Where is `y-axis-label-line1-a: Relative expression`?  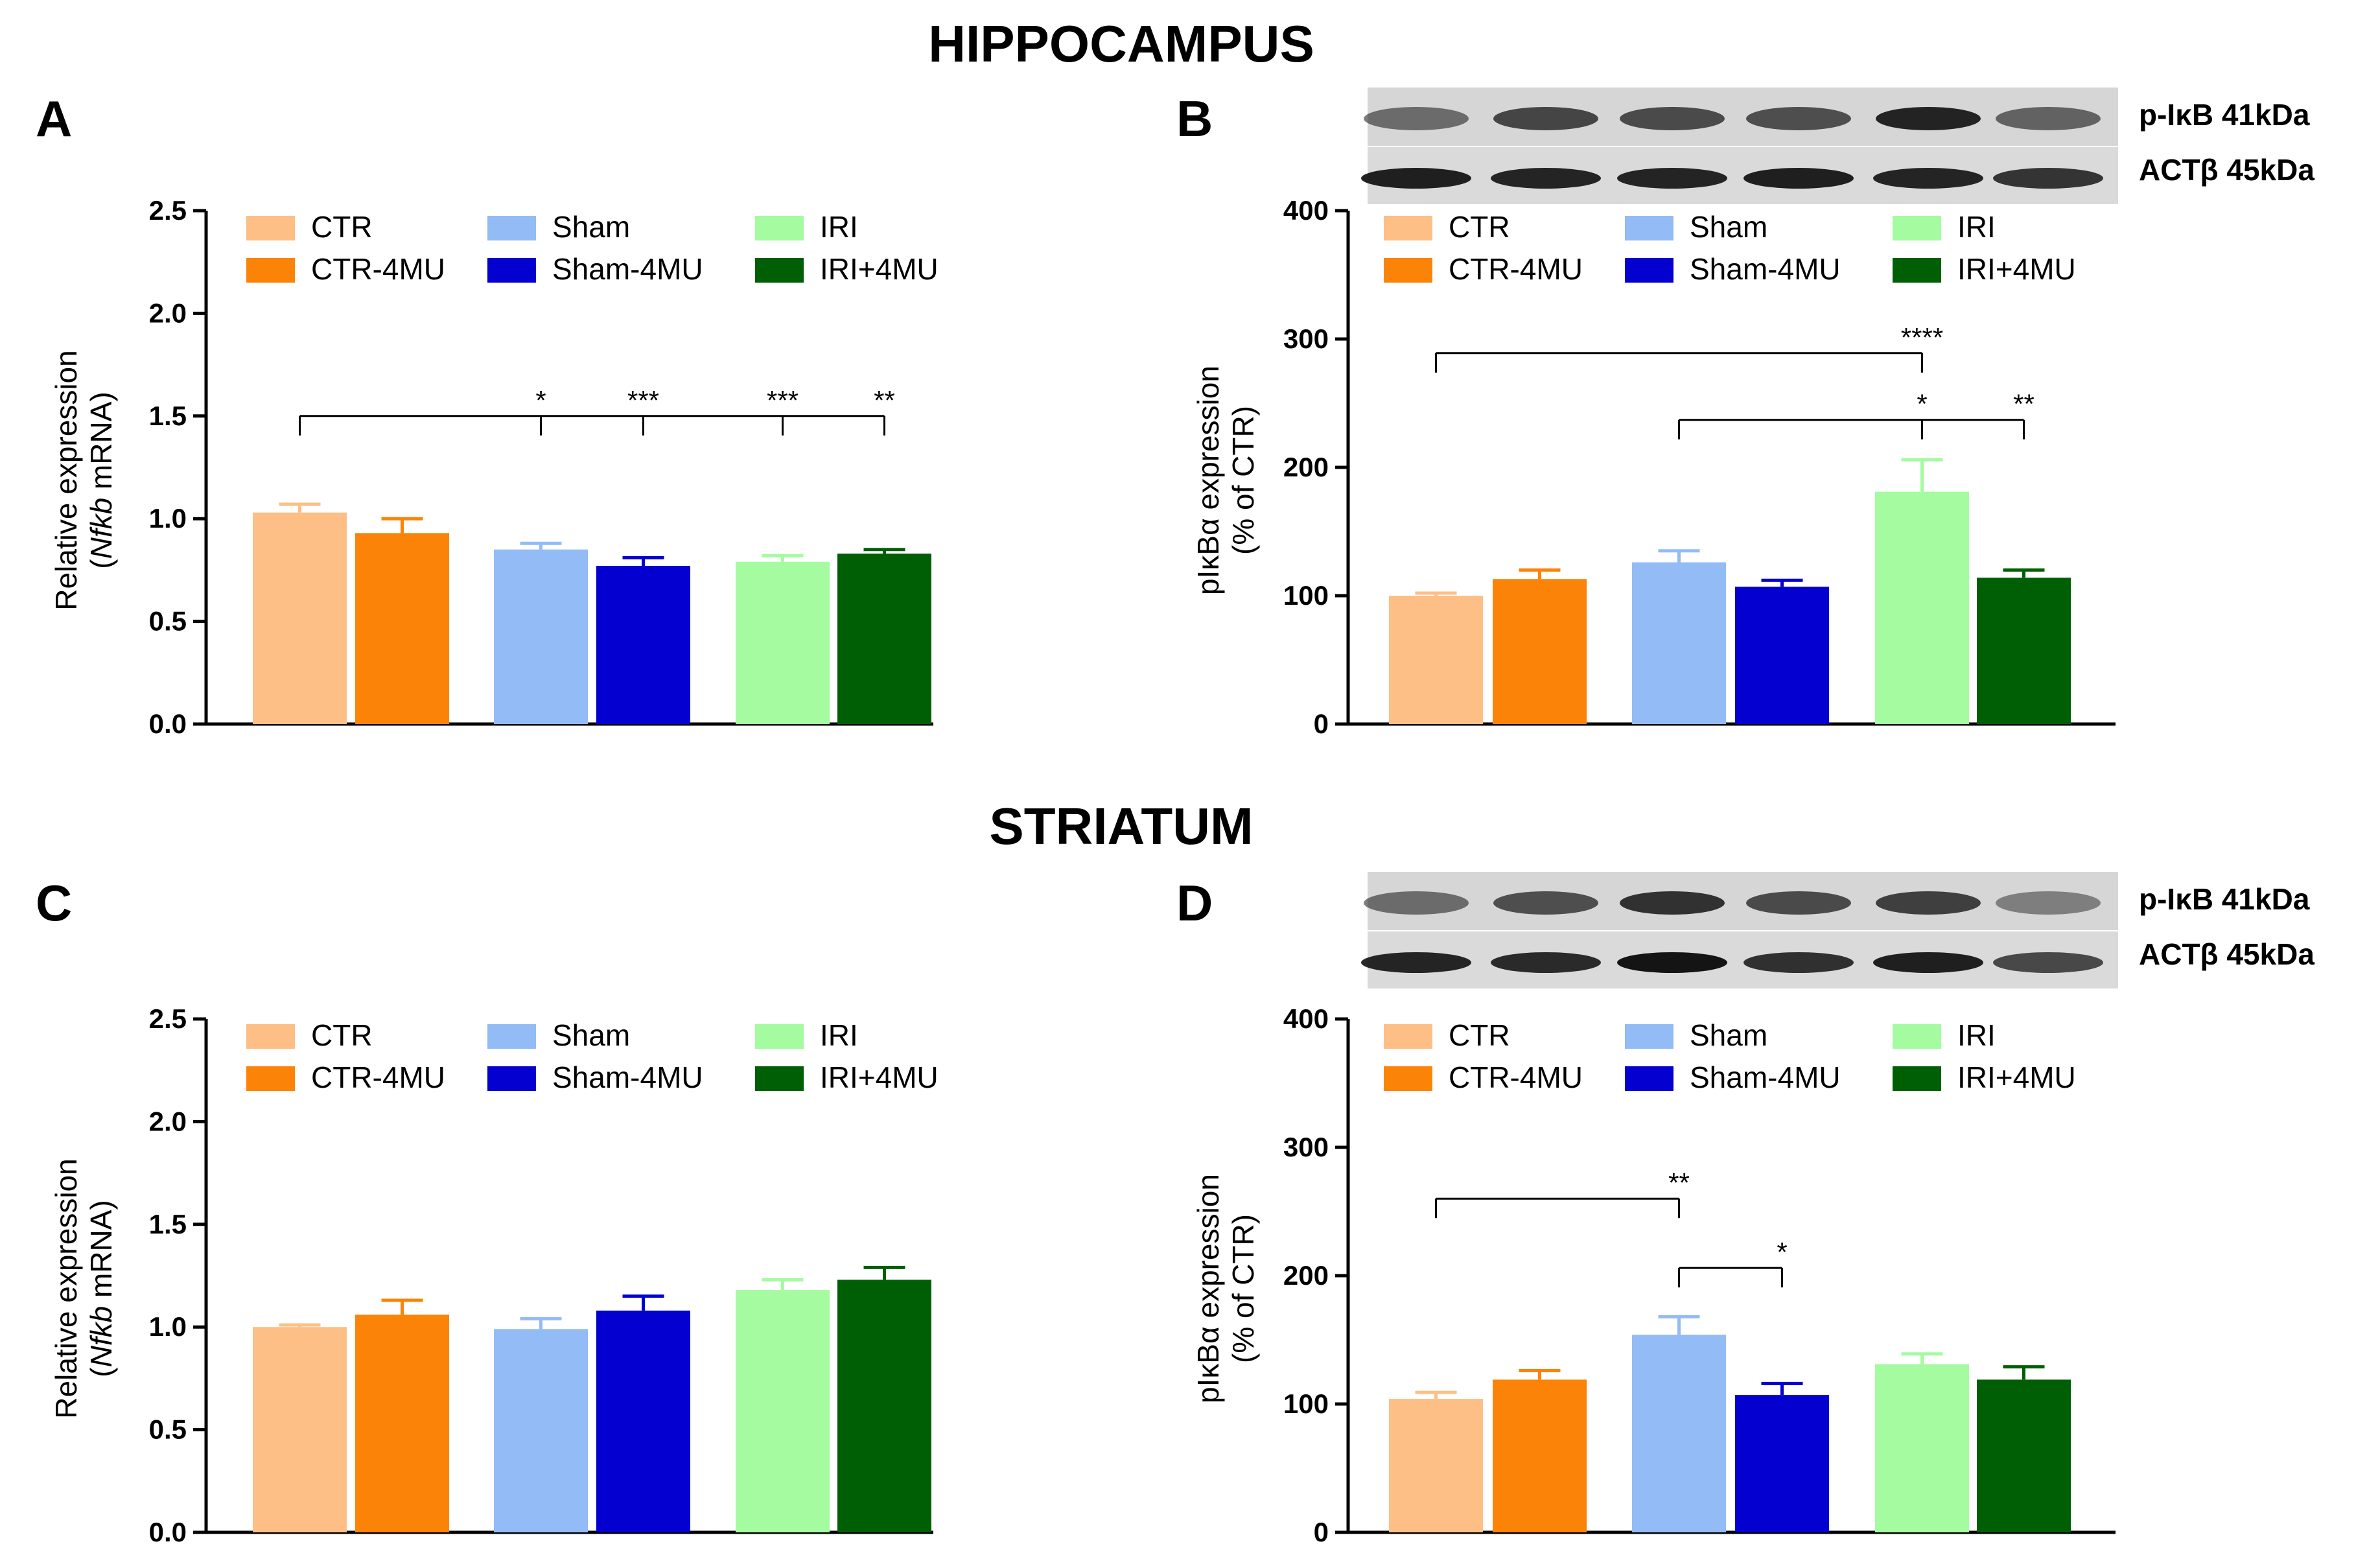
y-axis-label-line1-a: Relative expression is located at coordinates (66, 480).